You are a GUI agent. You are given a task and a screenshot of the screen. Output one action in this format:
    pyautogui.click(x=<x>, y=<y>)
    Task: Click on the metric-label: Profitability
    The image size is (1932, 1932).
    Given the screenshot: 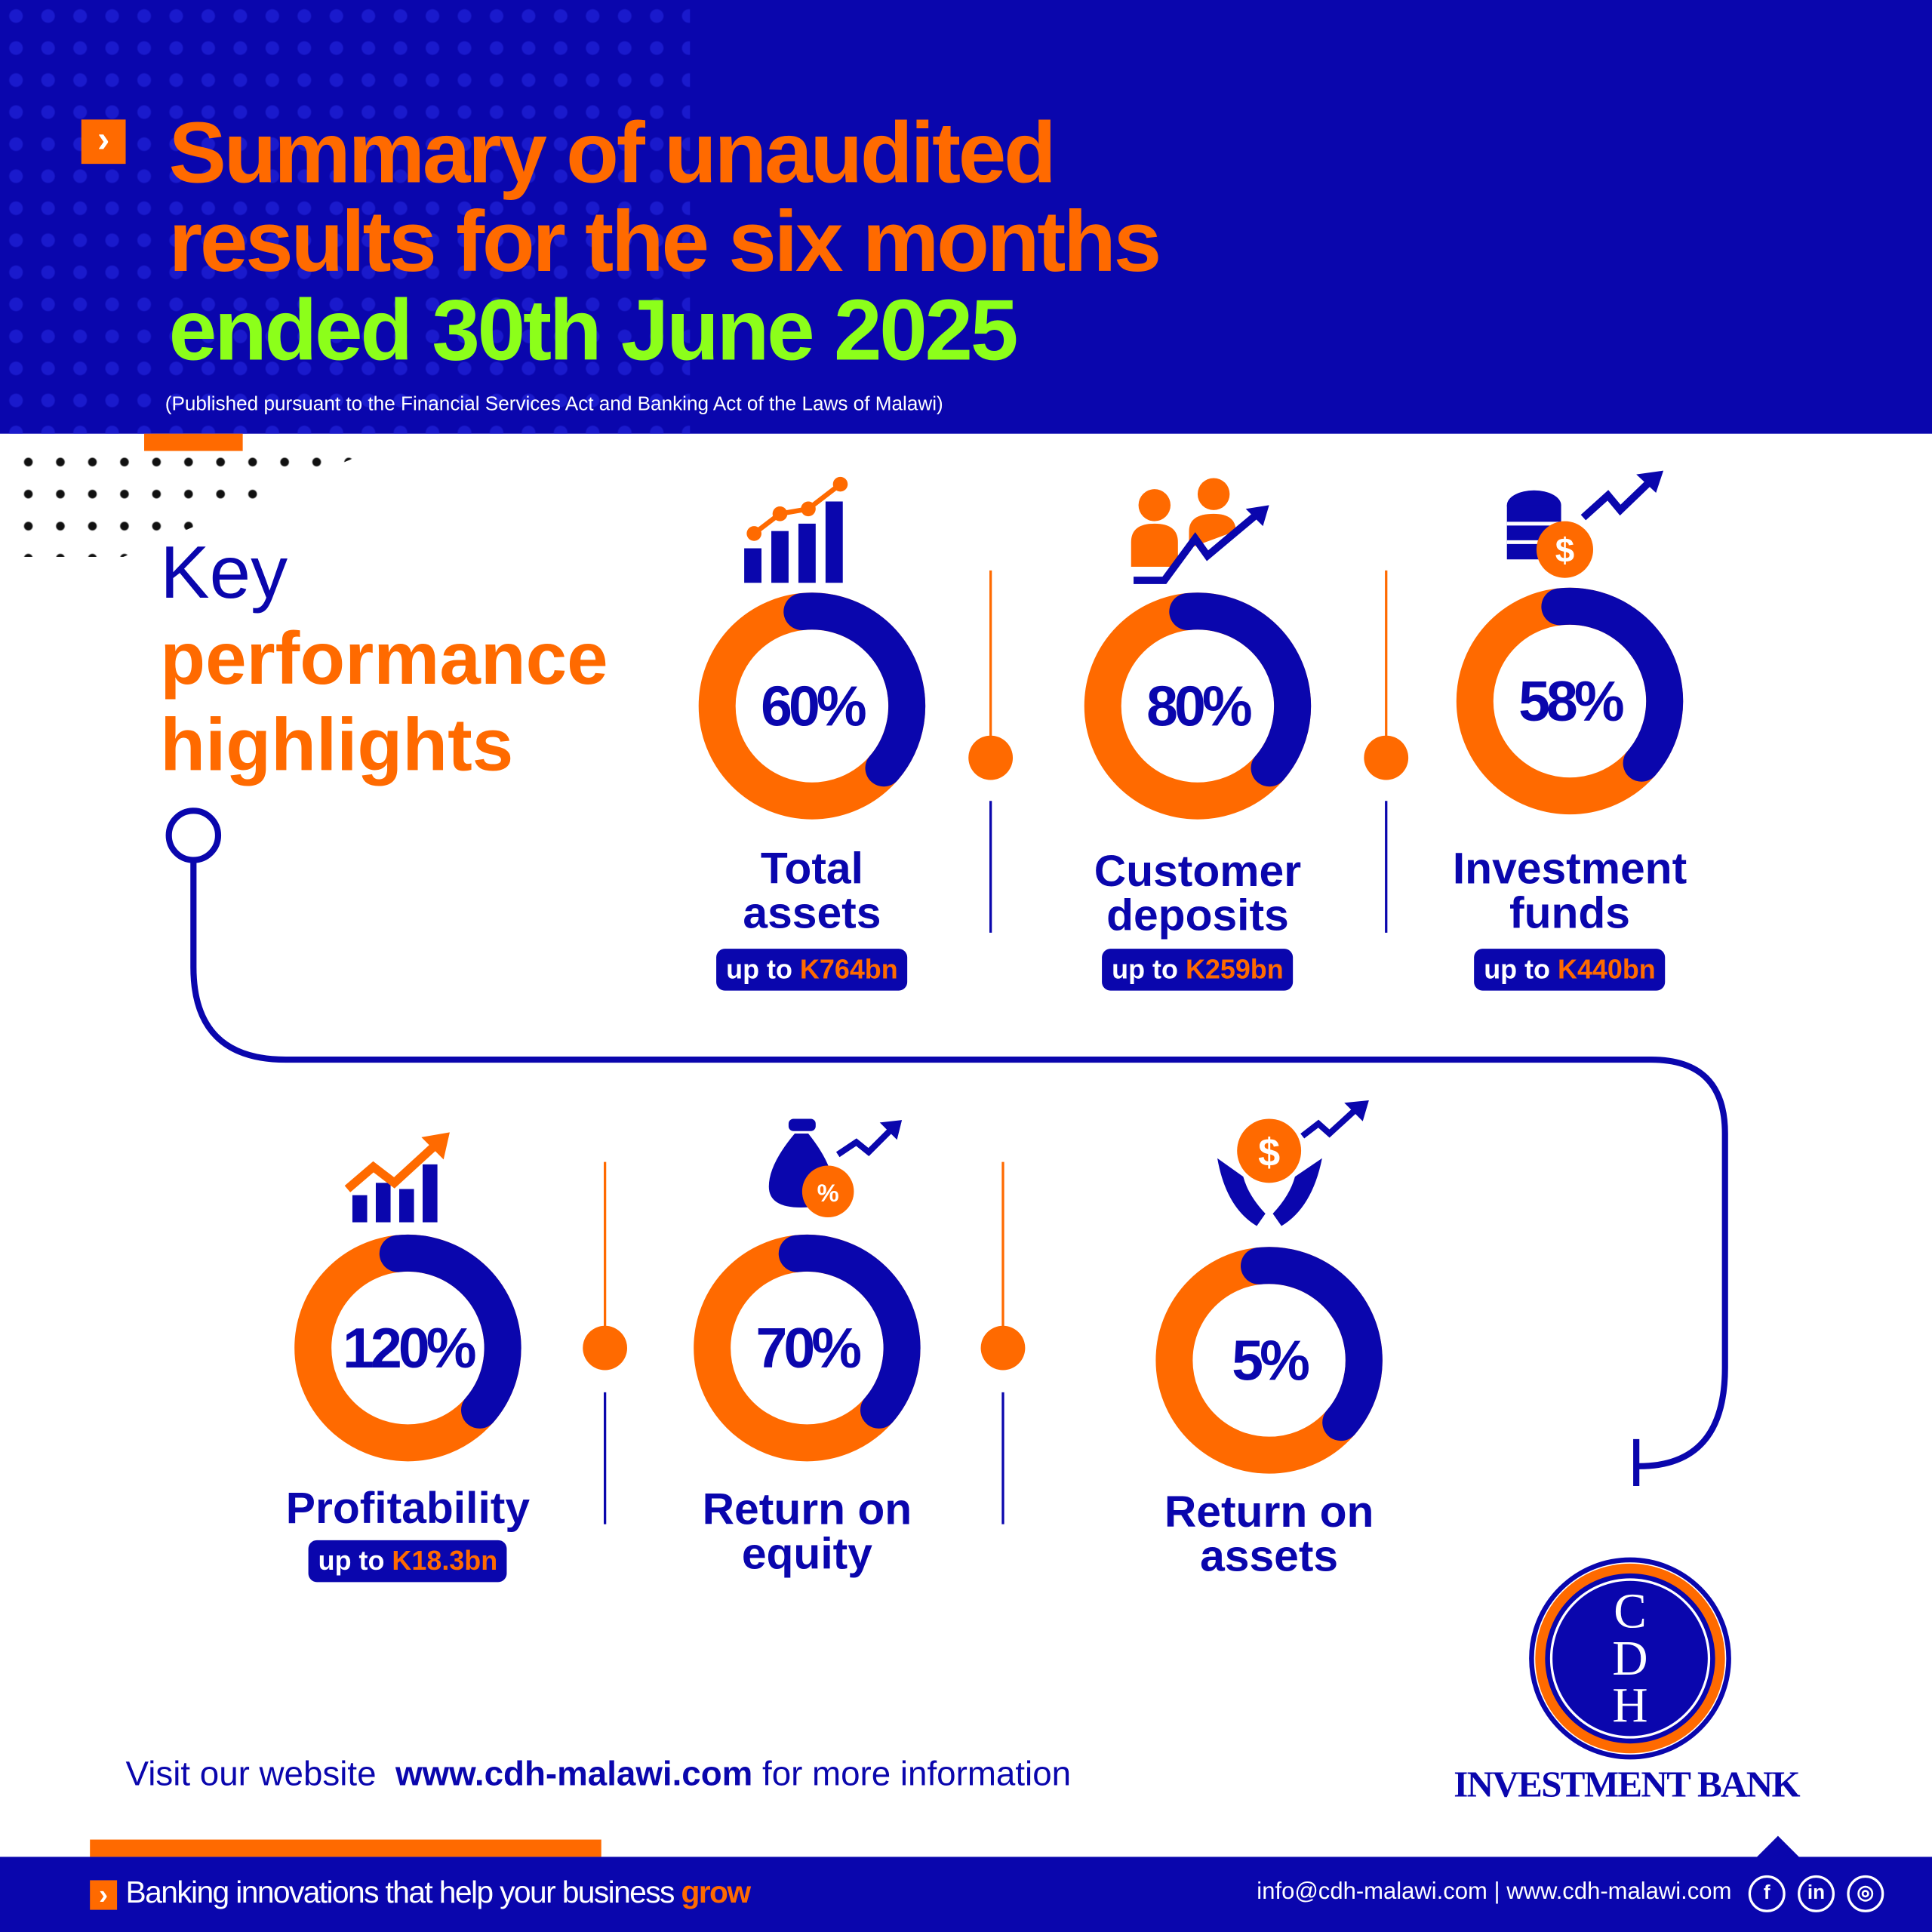 What is the action you would take?
    pyautogui.click(x=408, y=1508)
    